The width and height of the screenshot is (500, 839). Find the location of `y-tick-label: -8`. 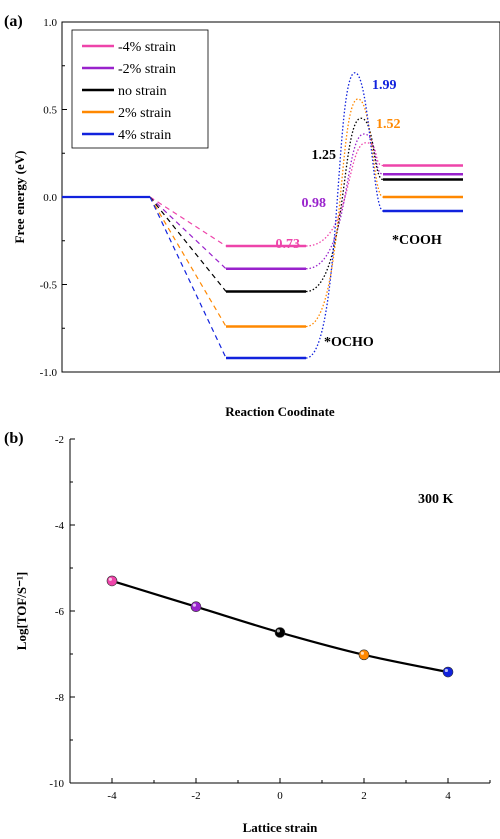

y-tick-label: -8 is located at coordinates (60, 698).